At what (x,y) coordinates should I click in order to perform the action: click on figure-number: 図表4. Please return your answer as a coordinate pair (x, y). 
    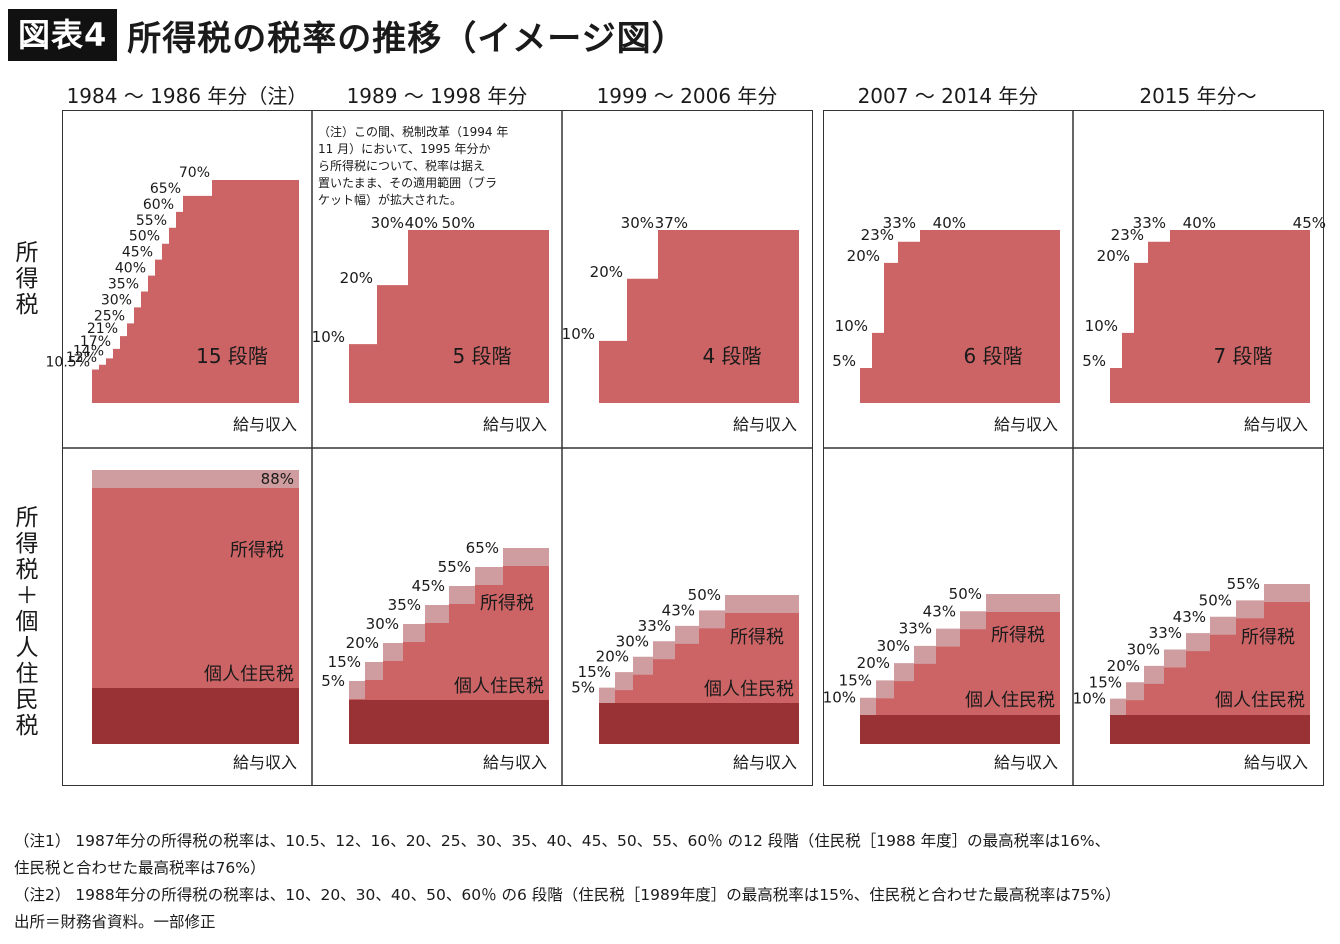
    Looking at the image, I should click on (63, 35).